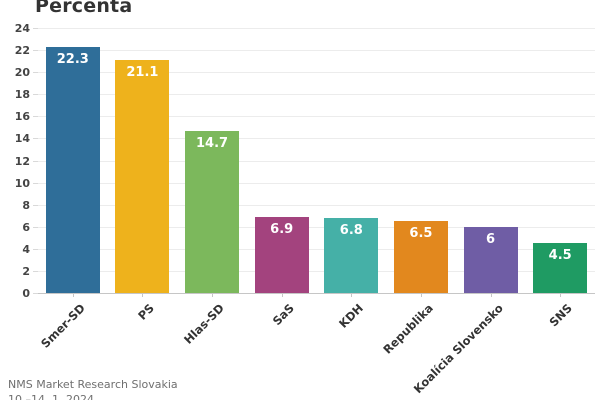 This screenshot has height=400, width=600. Describe the element at coordinates (421, 234) in the screenshot. I see `bar-value-label: 6.5` at that location.